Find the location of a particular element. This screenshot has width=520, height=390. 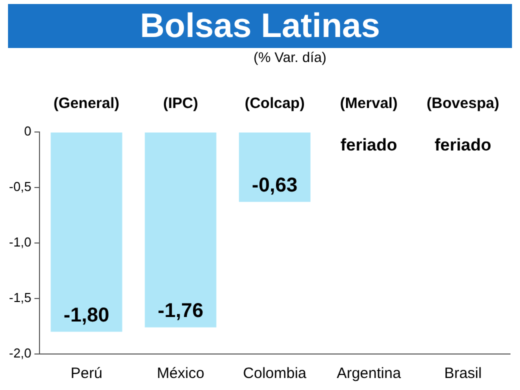

y-tick-label: -2,0 is located at coordinates (20, 353).